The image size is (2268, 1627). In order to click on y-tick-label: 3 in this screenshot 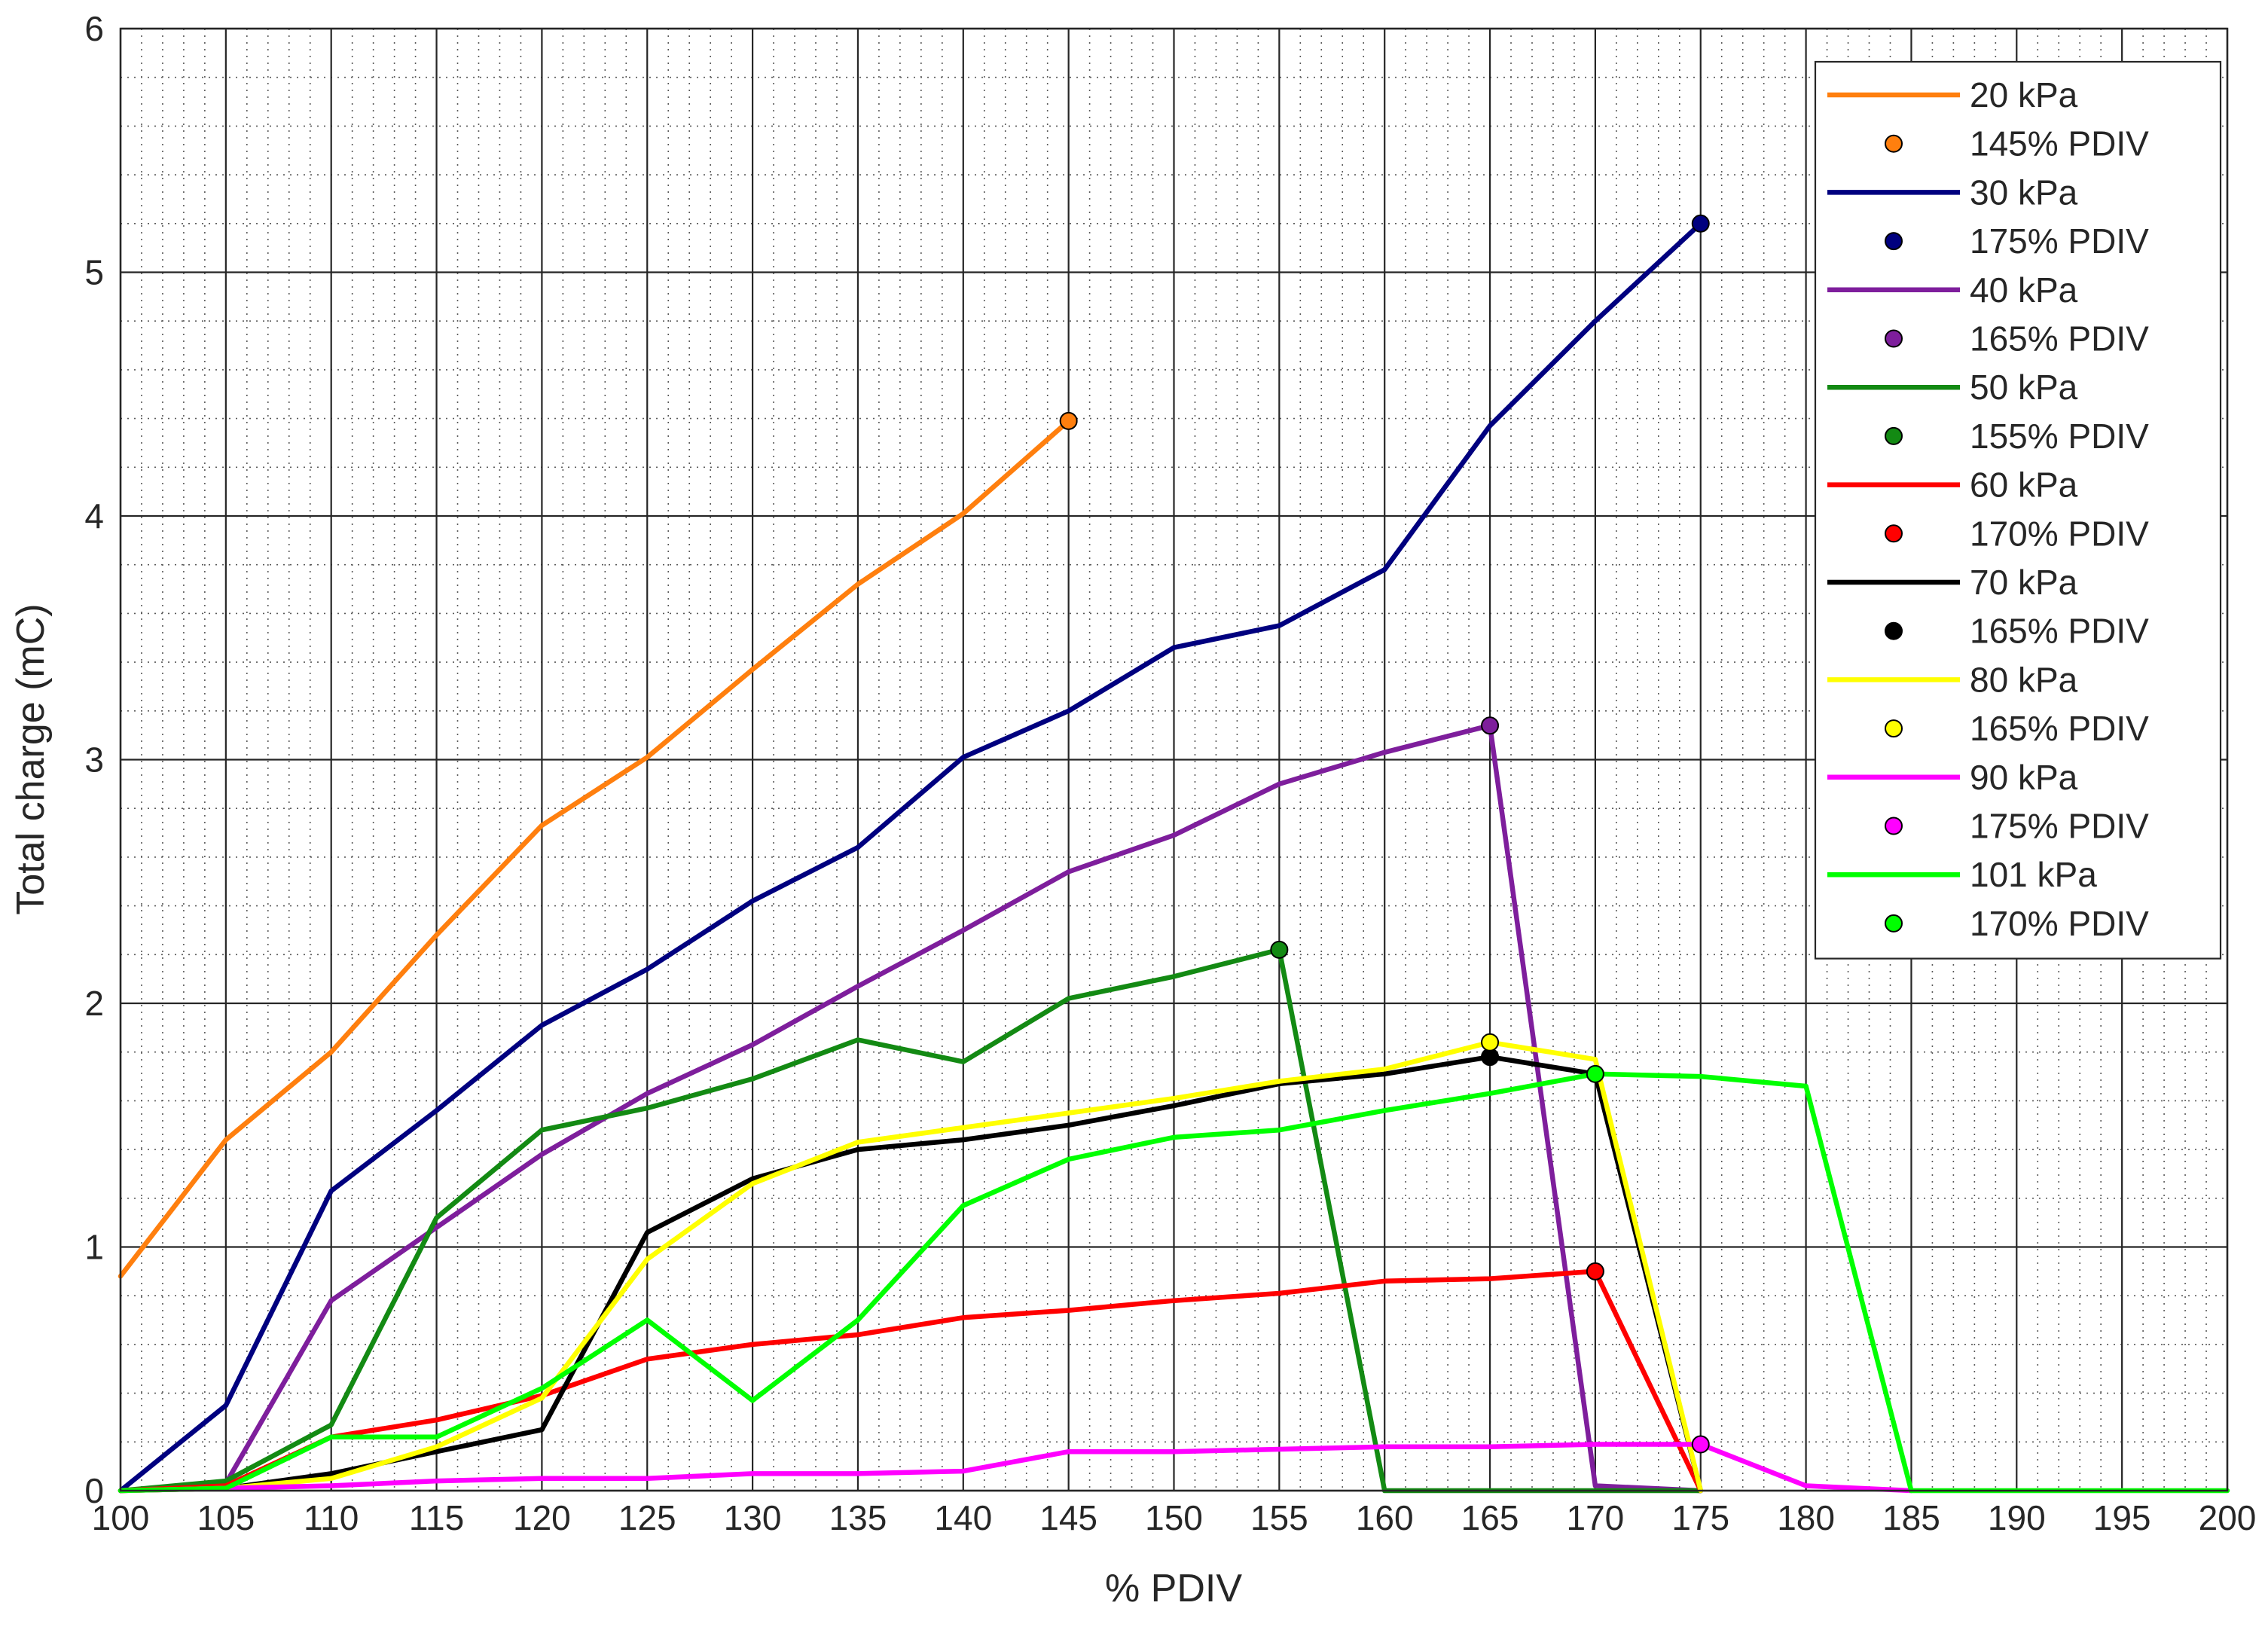, I will do `click(94, 760)`.